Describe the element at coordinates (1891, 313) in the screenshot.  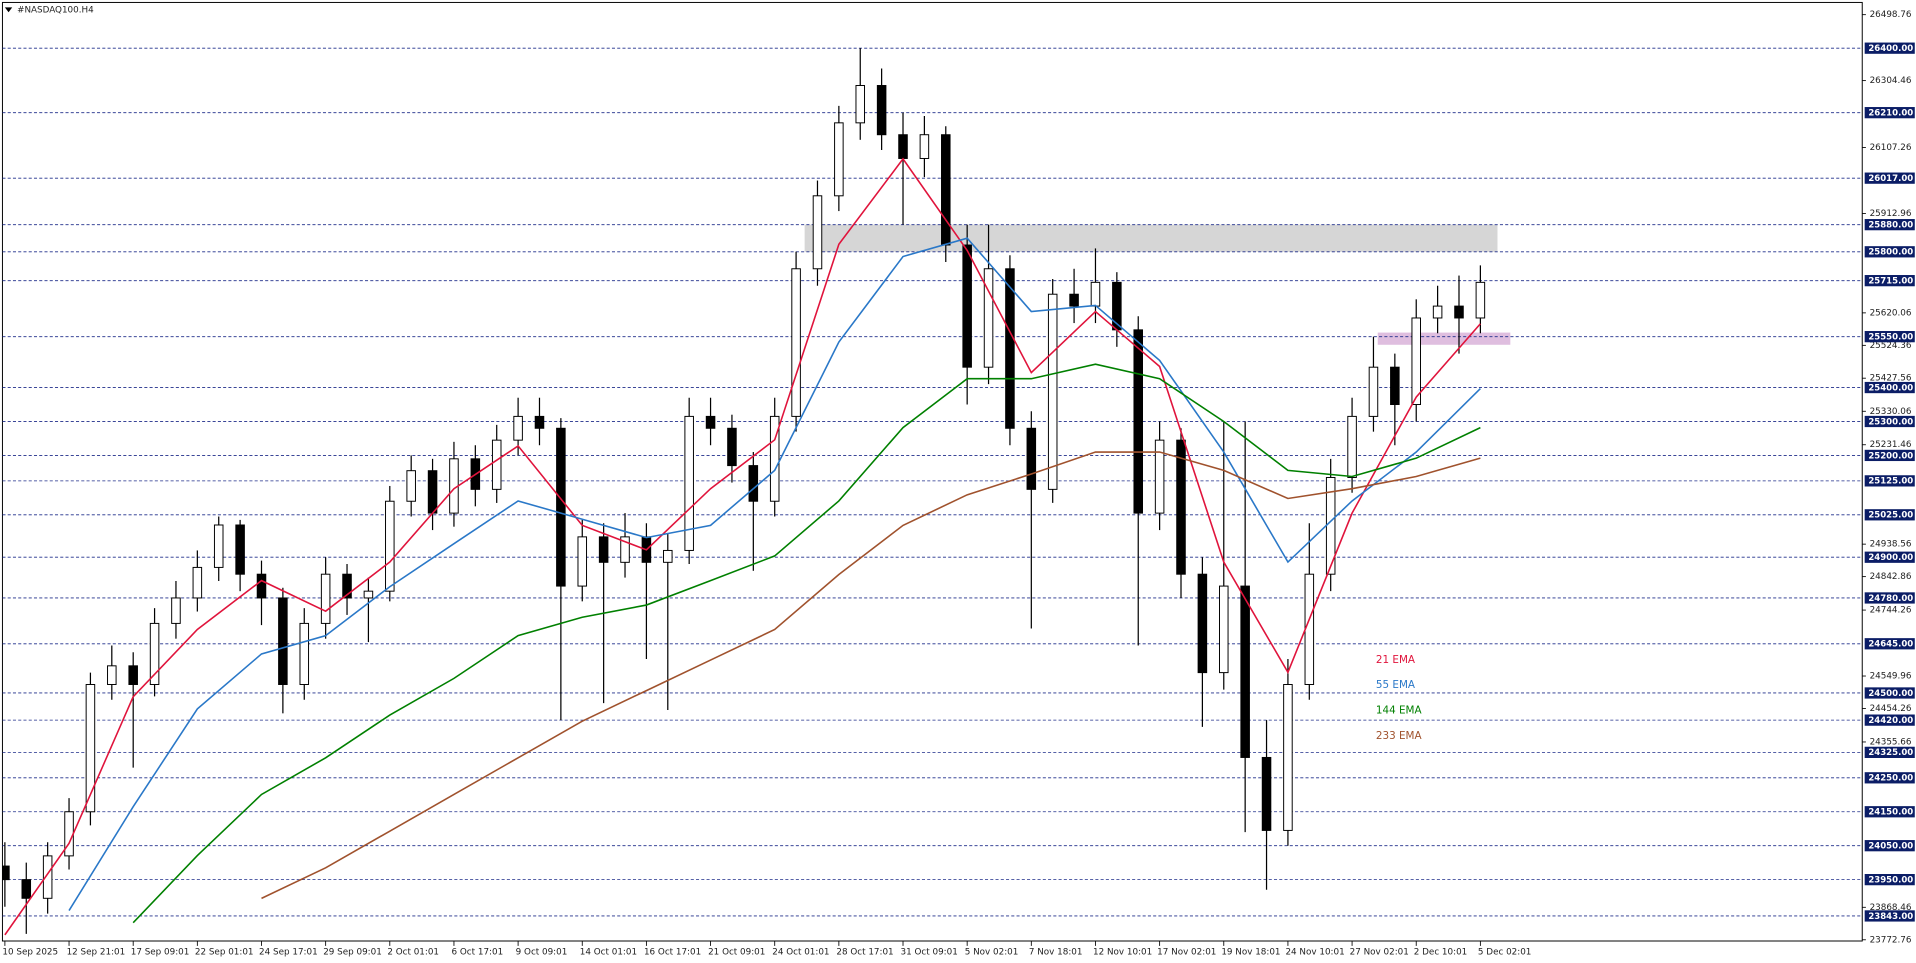
I see `y-tick-label: 25620.06` at that location.